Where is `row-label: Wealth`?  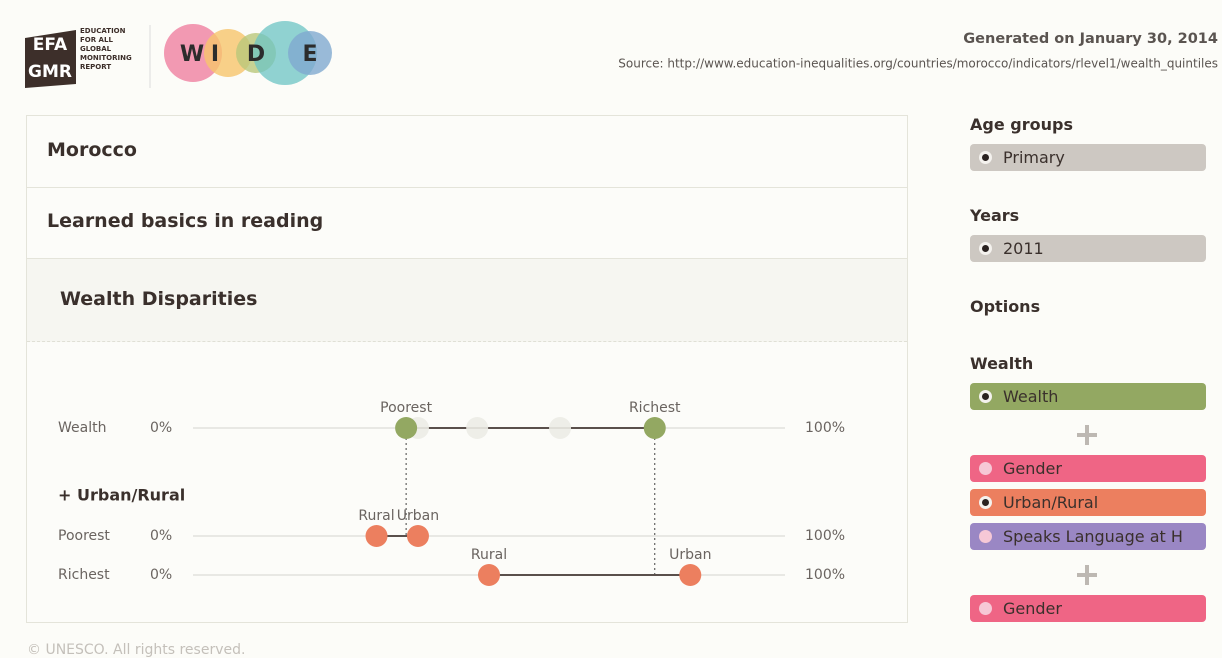 row-label: Wealth is located at coordinates (82, 428).